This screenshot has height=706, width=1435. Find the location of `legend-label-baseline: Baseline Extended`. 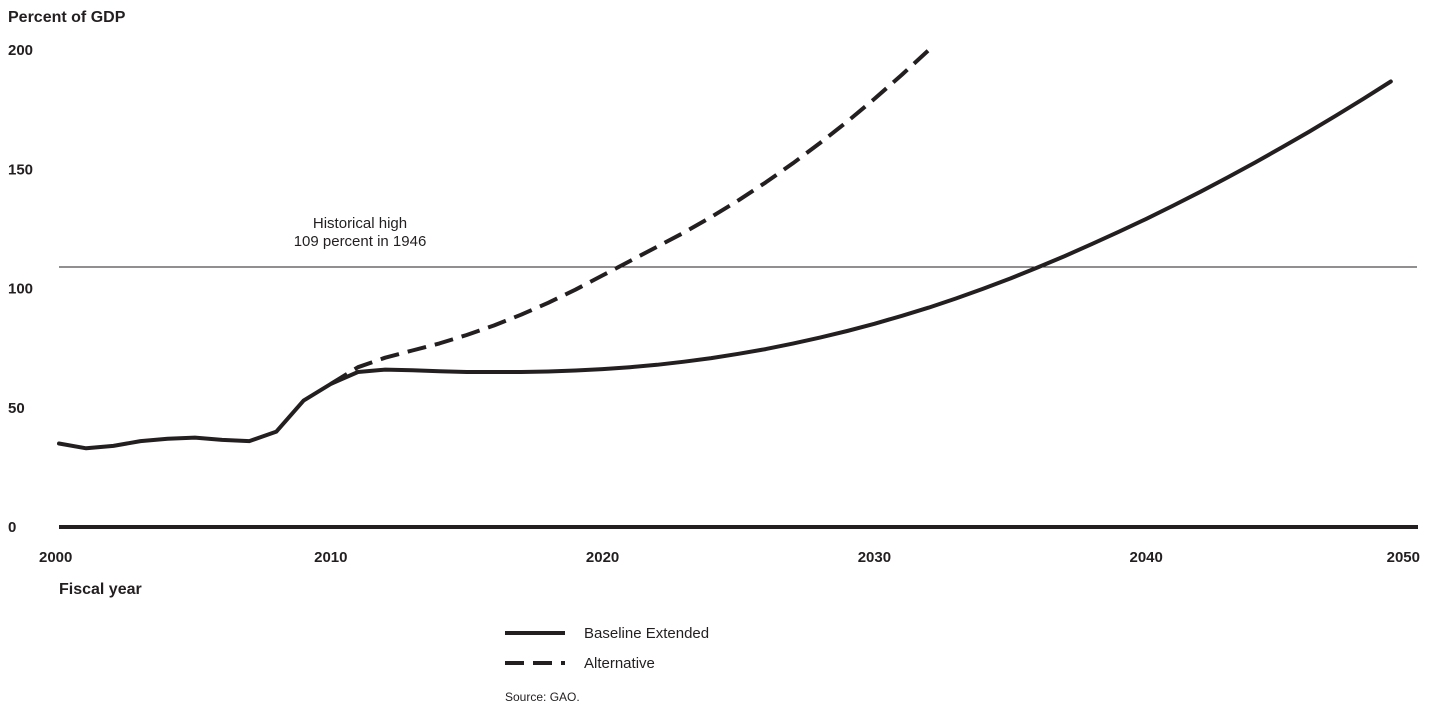

legend-label-baseline: Baseline Extended is located at coordinates (646, 633).